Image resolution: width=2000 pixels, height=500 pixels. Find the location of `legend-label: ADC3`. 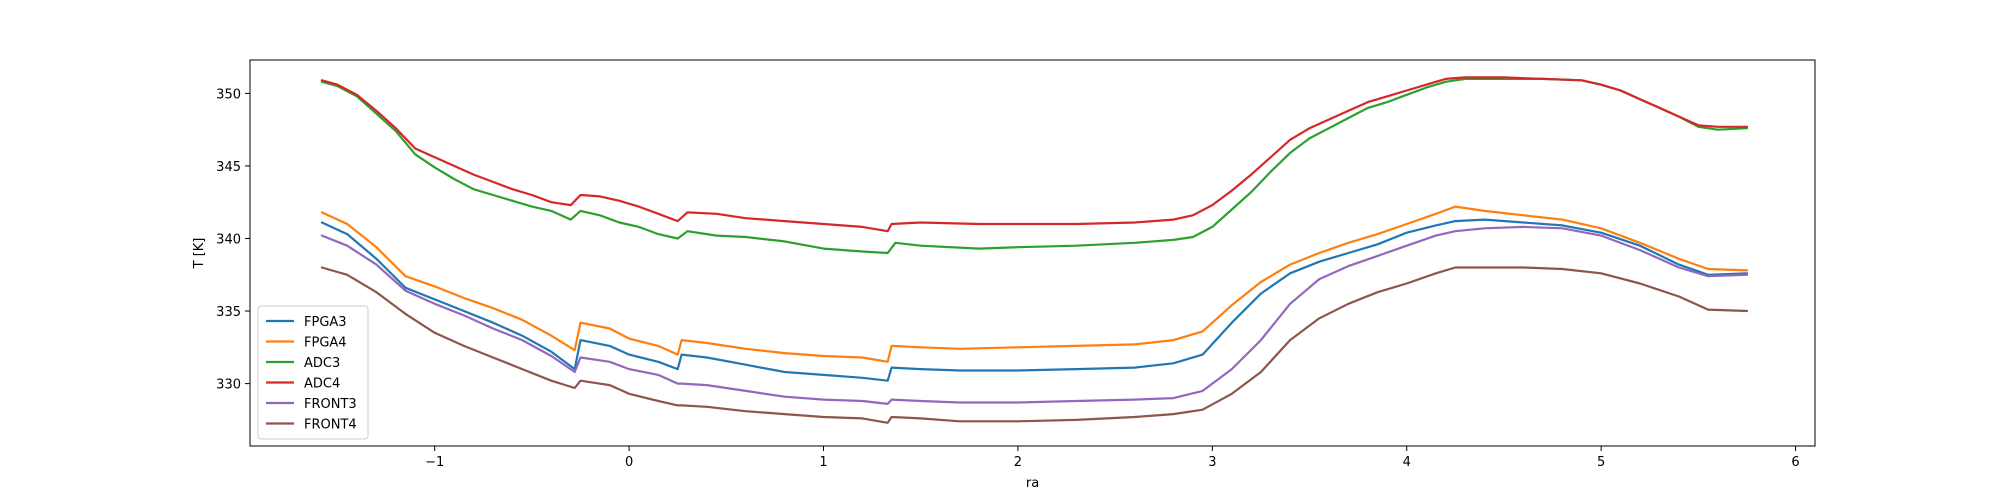

legend-label: ADC3 is located at coordinates (322, 363).